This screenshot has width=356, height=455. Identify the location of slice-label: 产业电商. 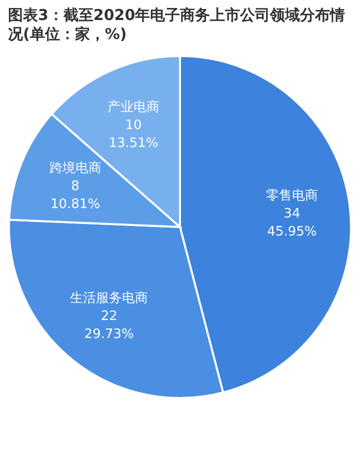
(134, 108).